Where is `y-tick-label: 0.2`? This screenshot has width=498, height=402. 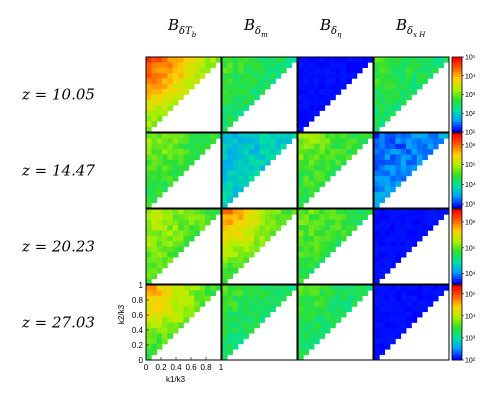
y-tick-label: 0.2 is located at coordinates (138, 345).